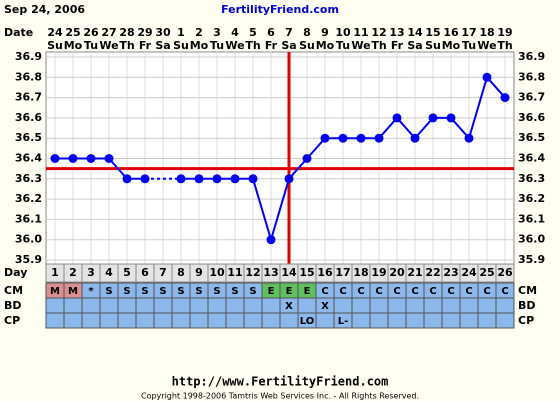 This screenshot has width=560, height=401. Describe the element at coordinates (307, 321) in the screenshot. I see `row-cell-text: LO` at that location.